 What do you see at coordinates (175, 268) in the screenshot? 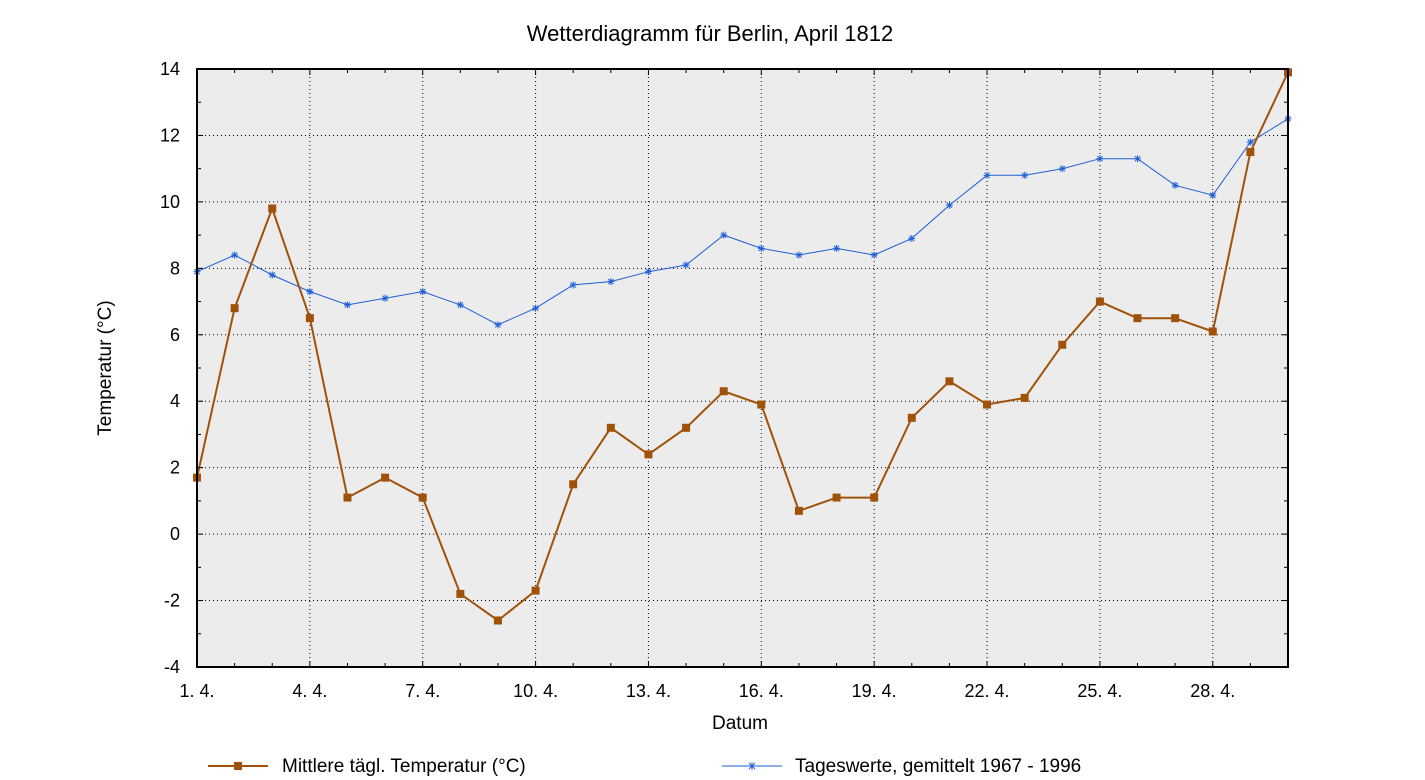
I see `y-tick-label: 8` at bounding box center [175, 268].